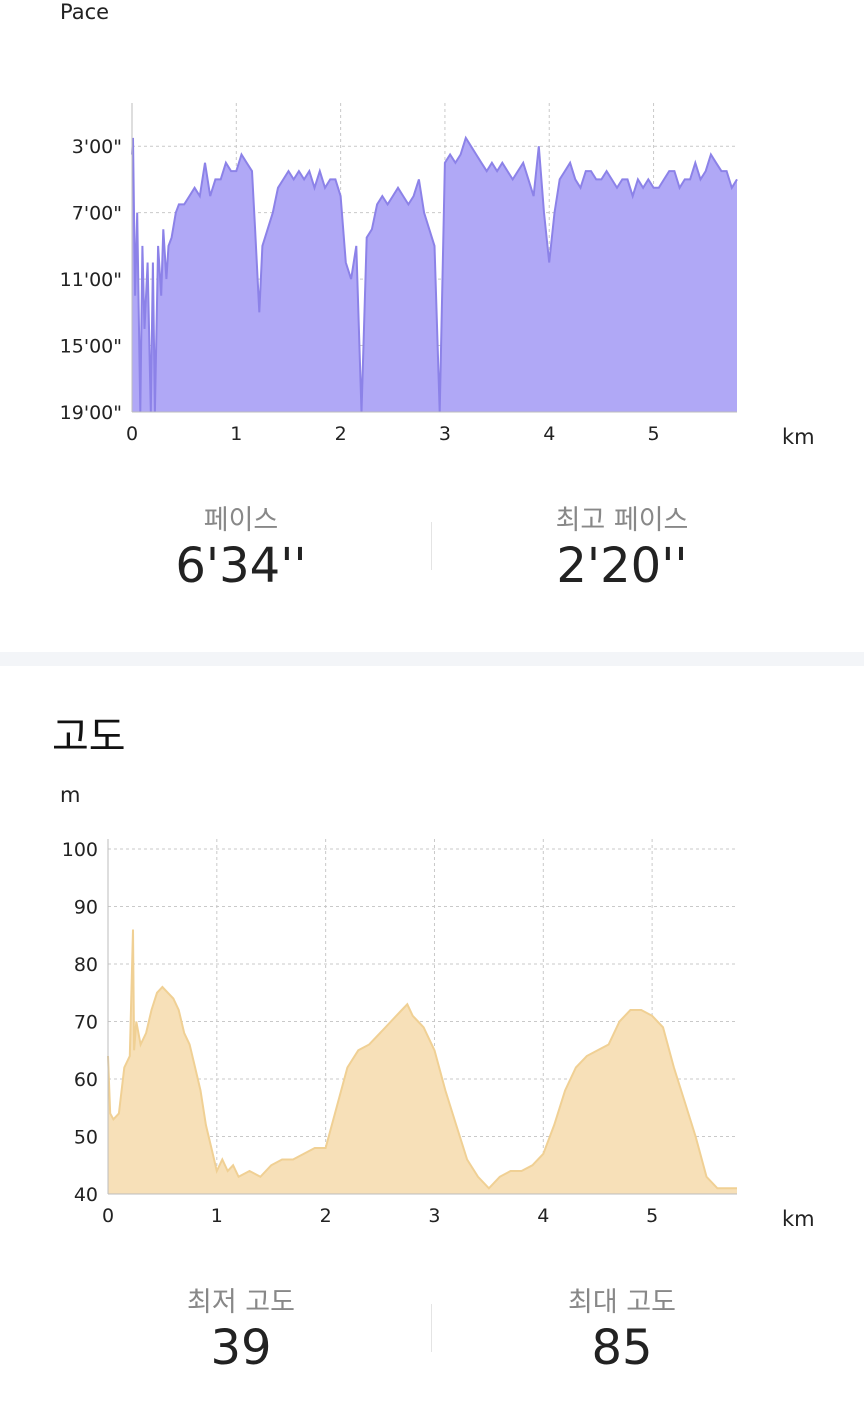  I want to click on pace-unit-label: Pace, so click(85, 12).